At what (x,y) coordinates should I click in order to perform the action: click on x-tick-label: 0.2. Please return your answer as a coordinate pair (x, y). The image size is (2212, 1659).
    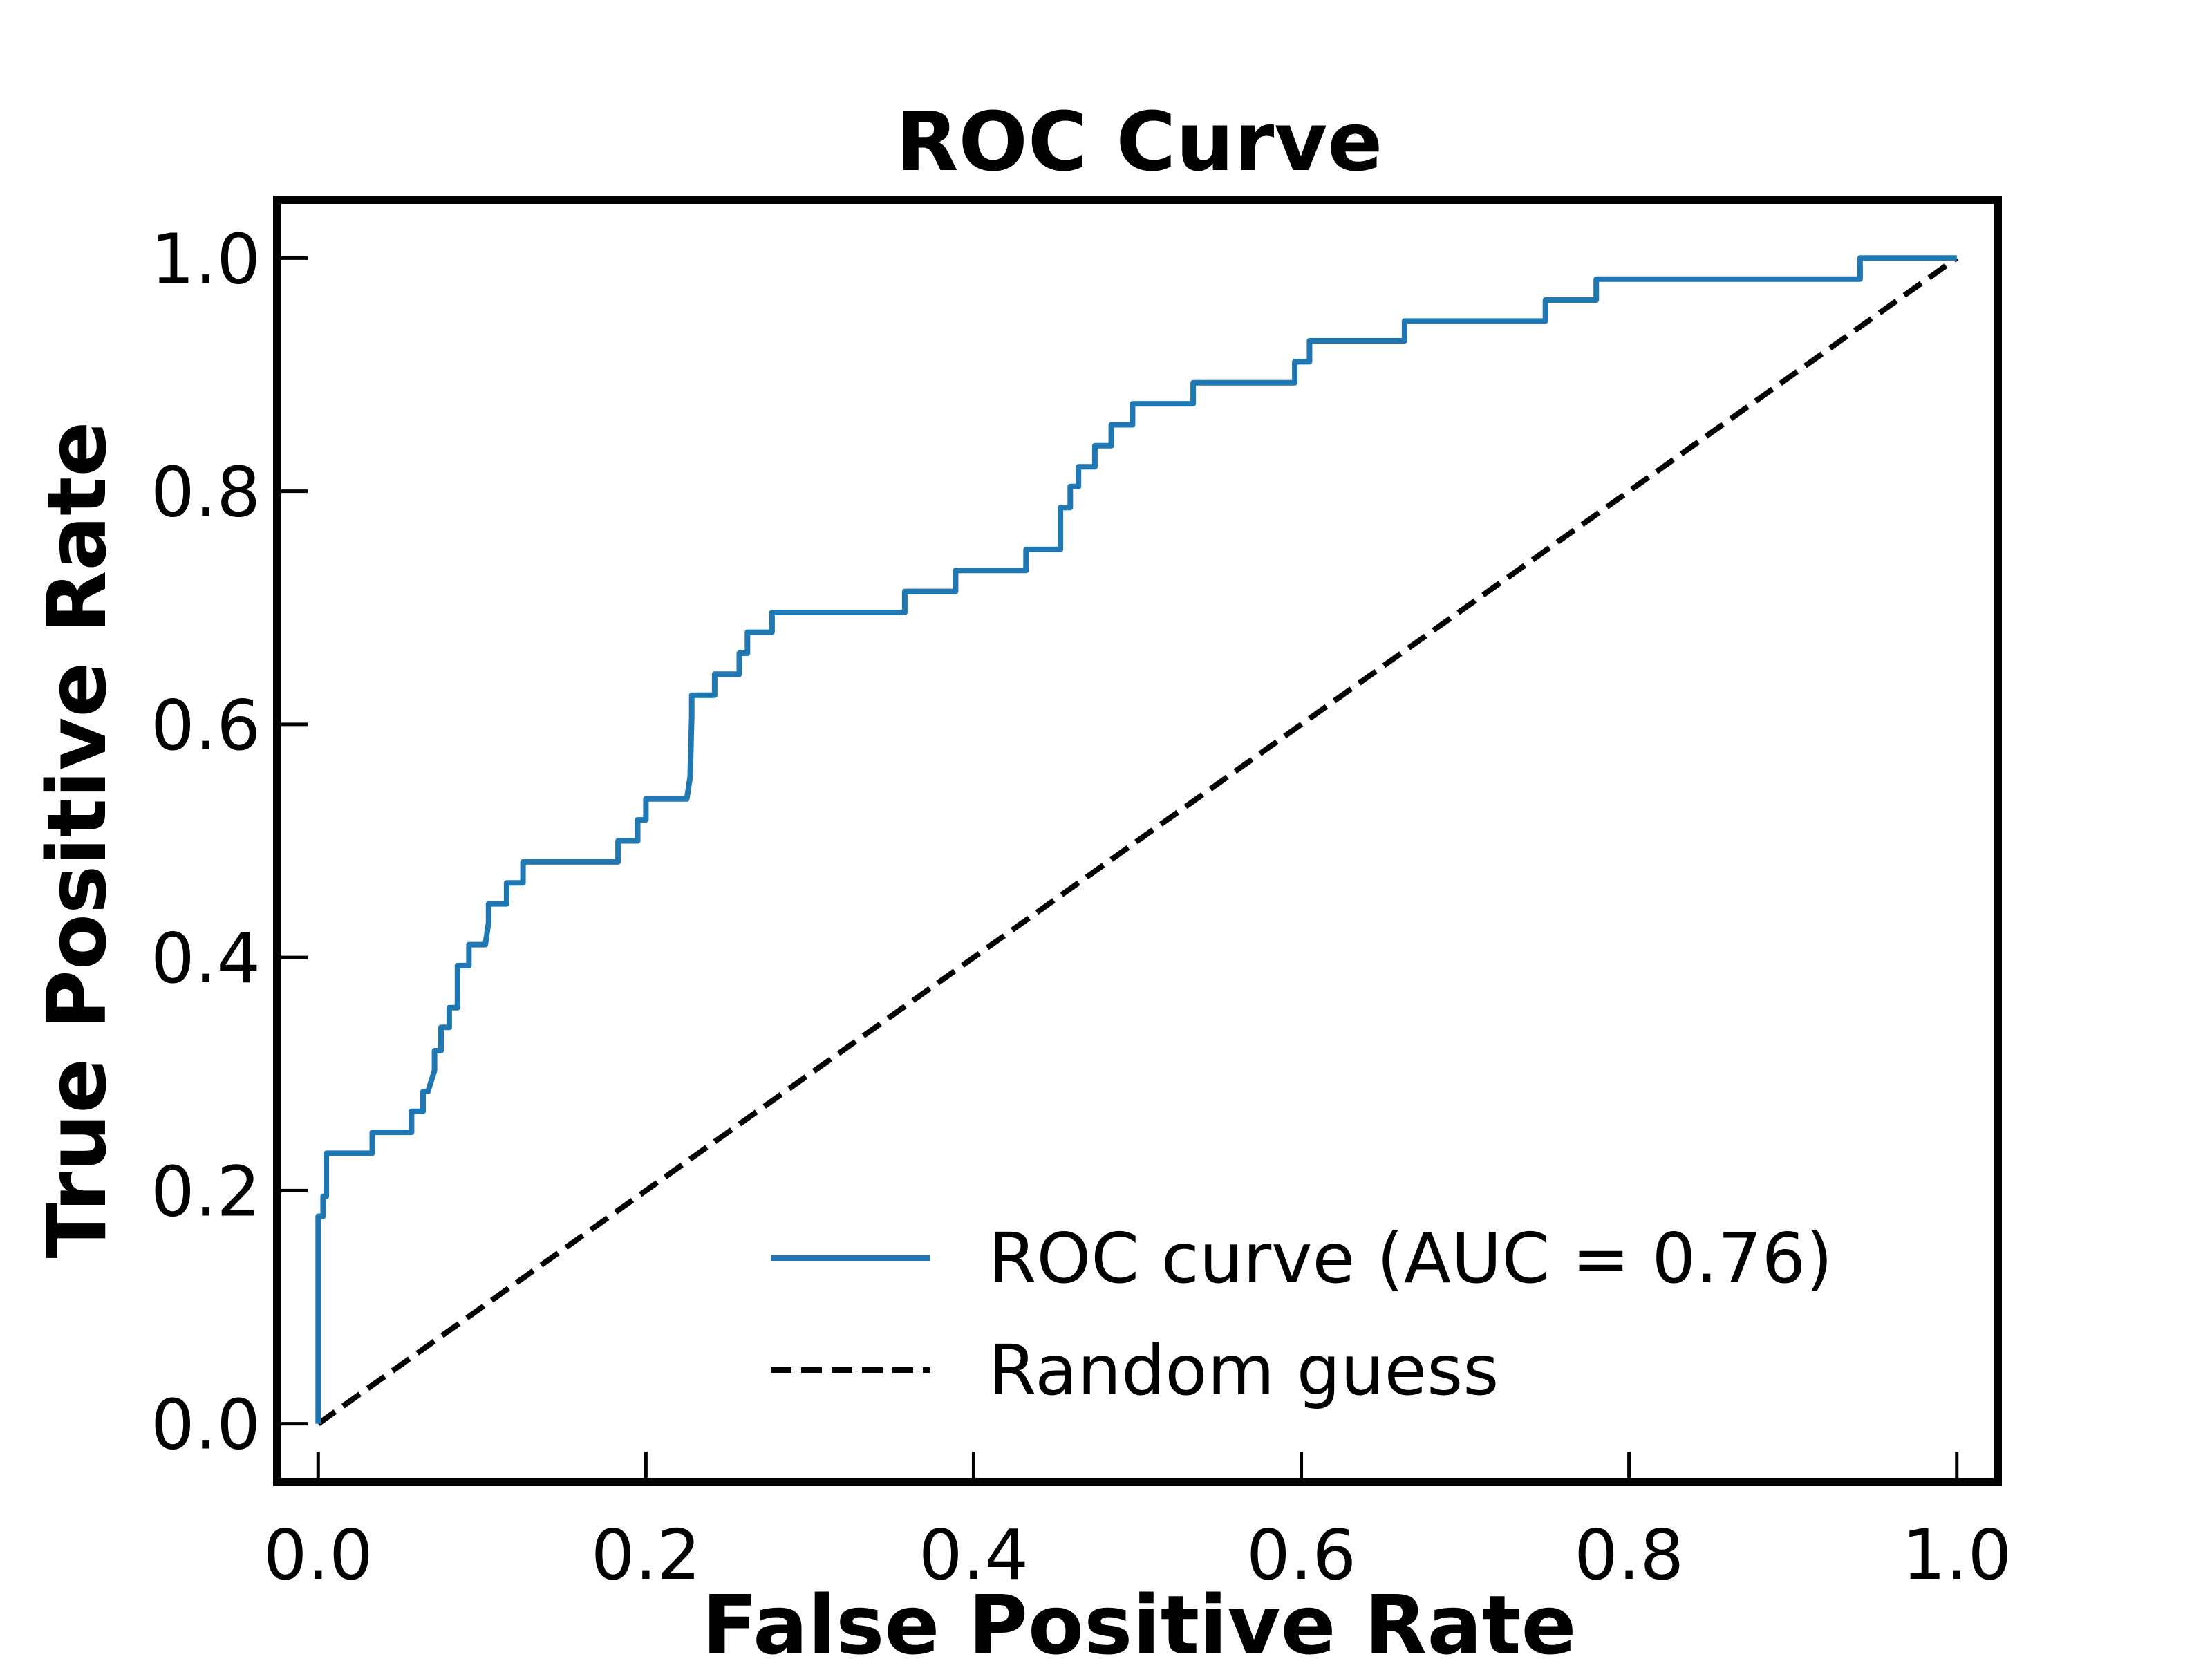
    Looking at the image, I should click on (646, 1555).